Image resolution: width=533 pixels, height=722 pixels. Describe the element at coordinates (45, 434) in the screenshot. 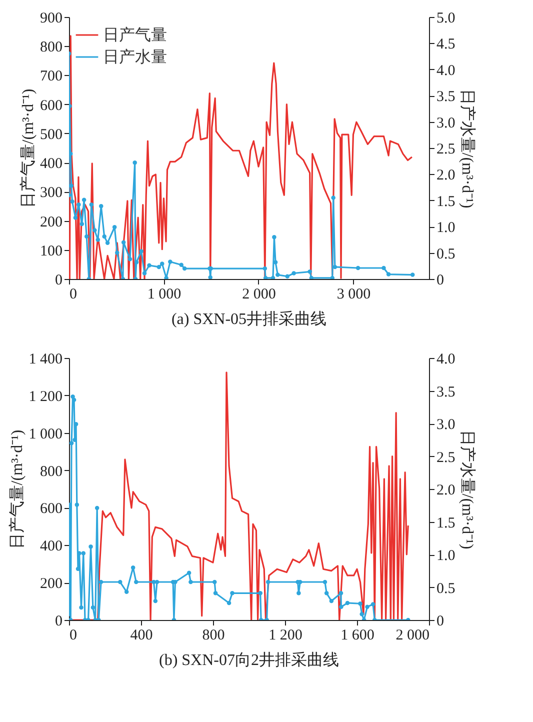

I see `y-tick-label: 1 000` at that location.